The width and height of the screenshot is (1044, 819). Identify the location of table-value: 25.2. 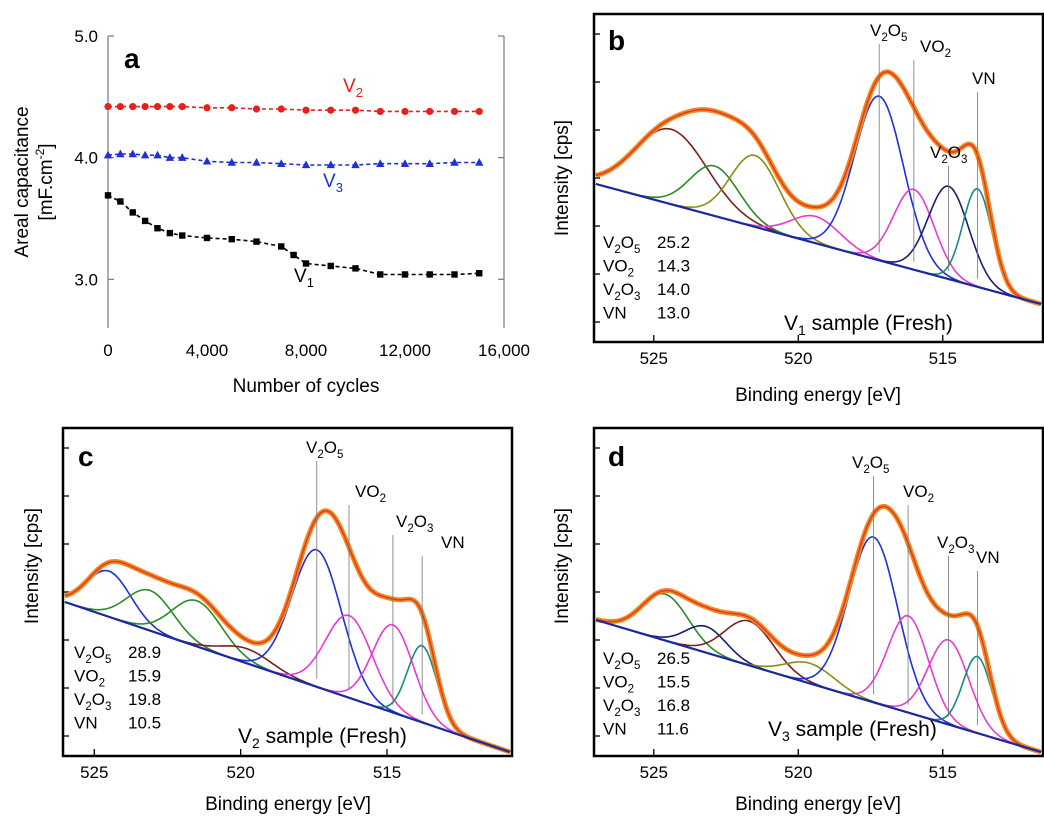
(673, 242).